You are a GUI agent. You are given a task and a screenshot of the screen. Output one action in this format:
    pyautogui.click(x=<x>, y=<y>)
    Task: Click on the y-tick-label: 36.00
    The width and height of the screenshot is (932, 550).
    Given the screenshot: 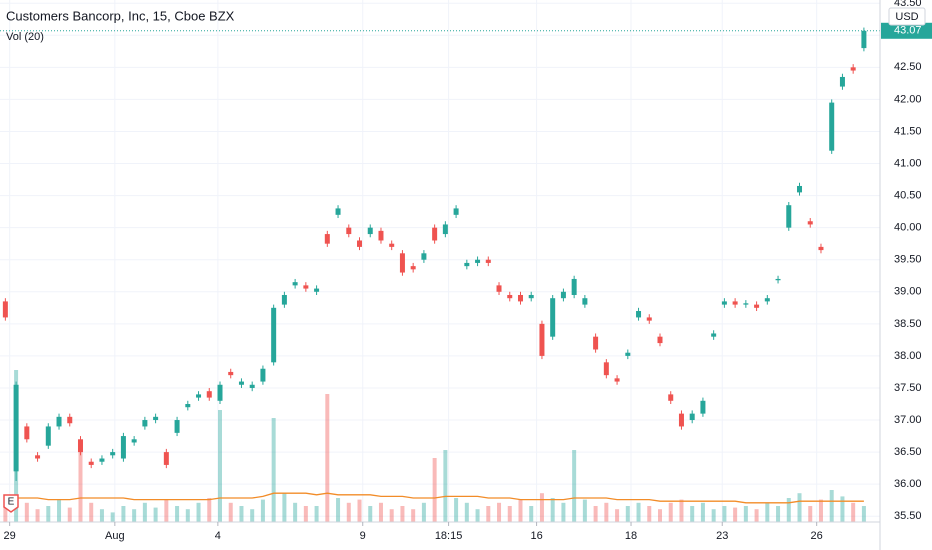 What is the action you would take?
    pyautogui.click(x=908, y=484)
    